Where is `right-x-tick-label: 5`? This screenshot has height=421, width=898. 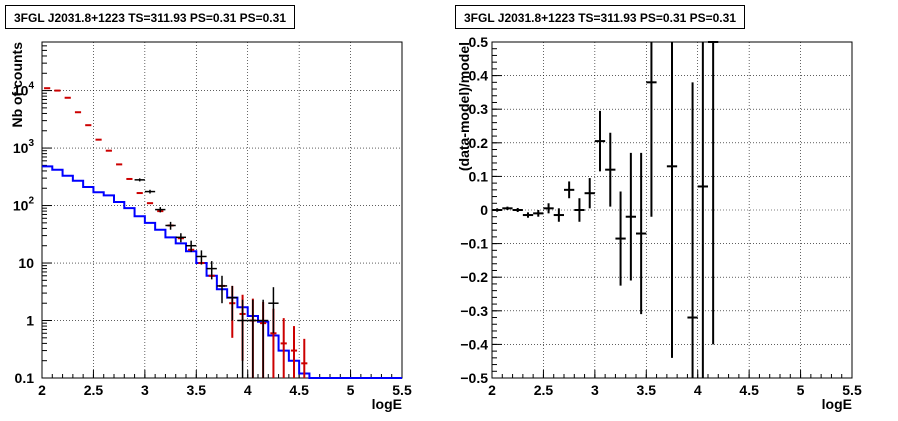
right-x-tick-label: 5 is located at coordinates (801, 390).